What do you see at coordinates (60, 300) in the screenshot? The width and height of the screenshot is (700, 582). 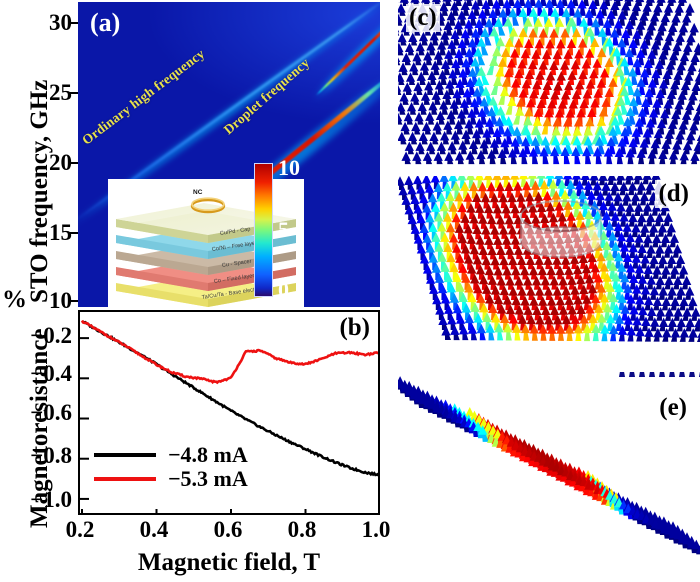 I see `panel-a-ytick-10: 10` at bounding box center [60, 300].